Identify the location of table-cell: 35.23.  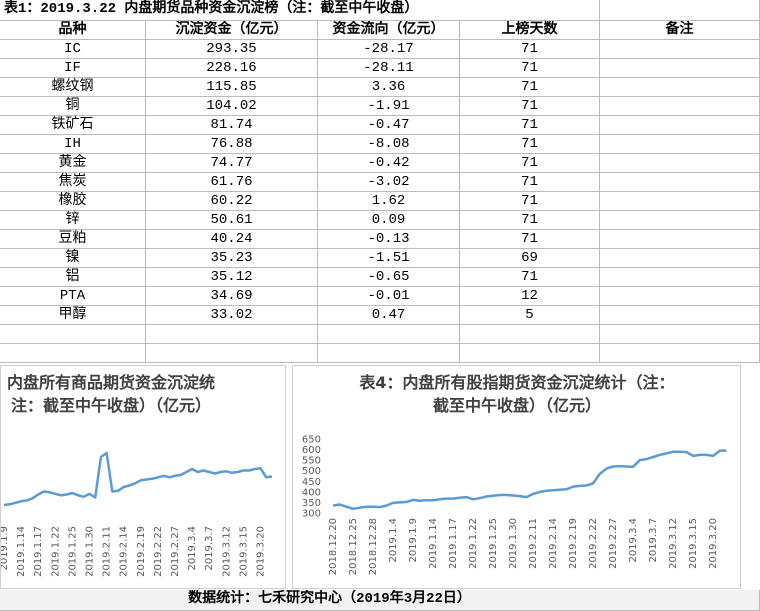
(232, 258).